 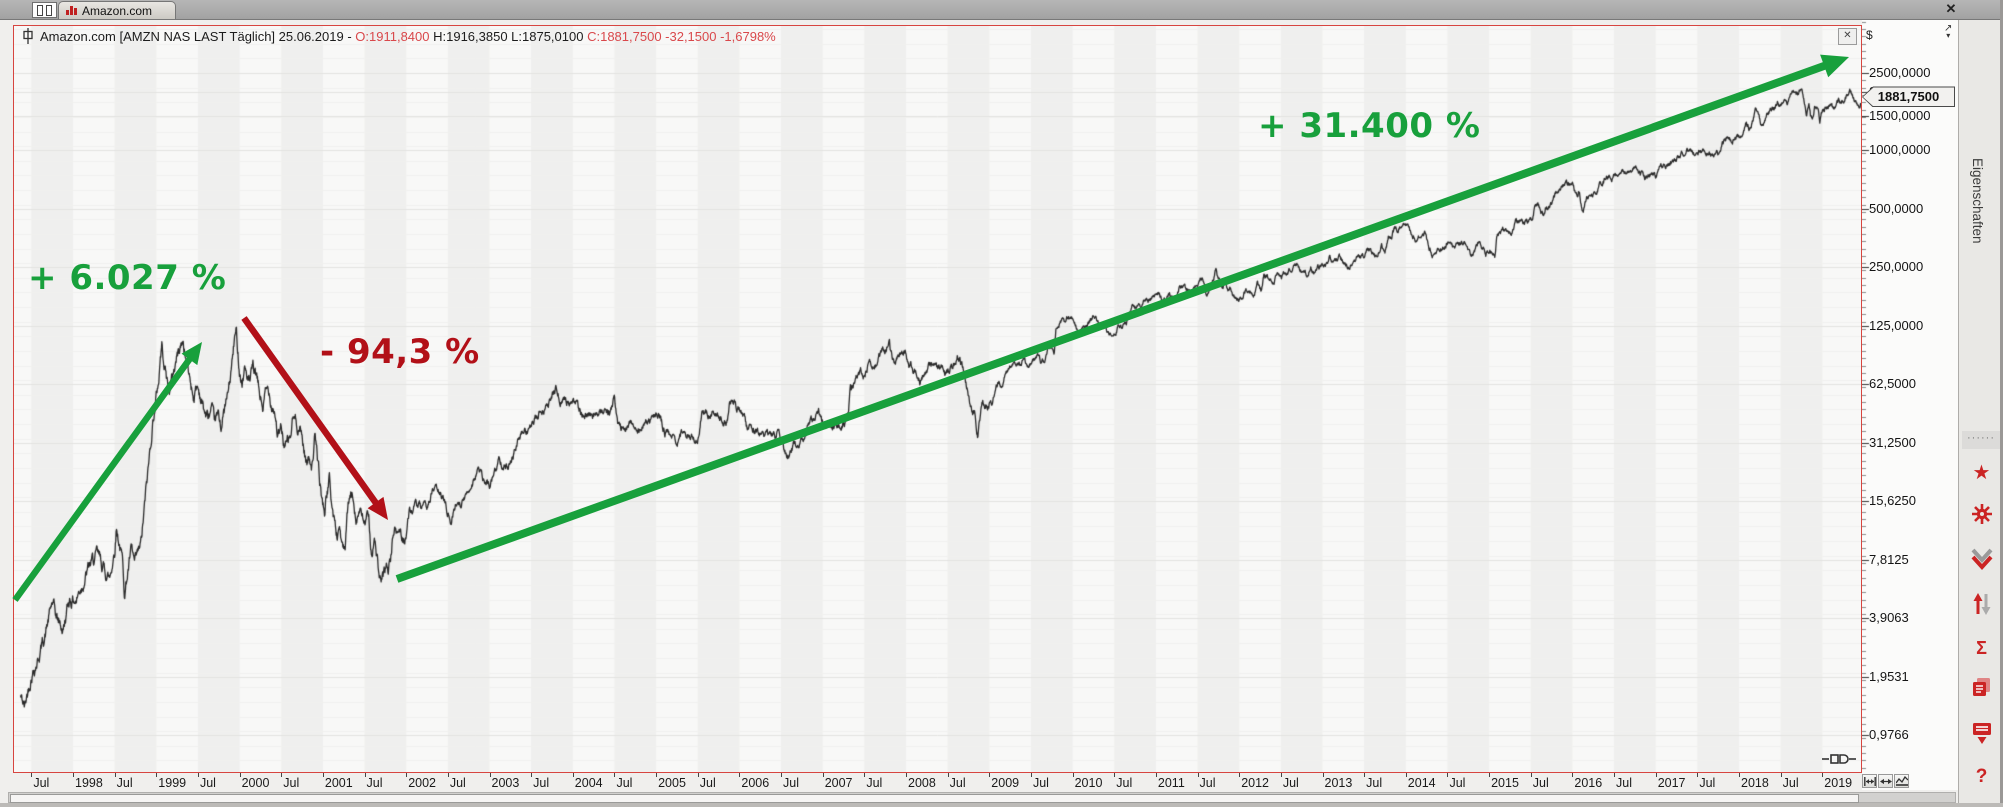 What do you see at coordinates (338, 783) in the screenshot?
I see `x-axis-tick-label: 2001` at bounding box center [338, 783].